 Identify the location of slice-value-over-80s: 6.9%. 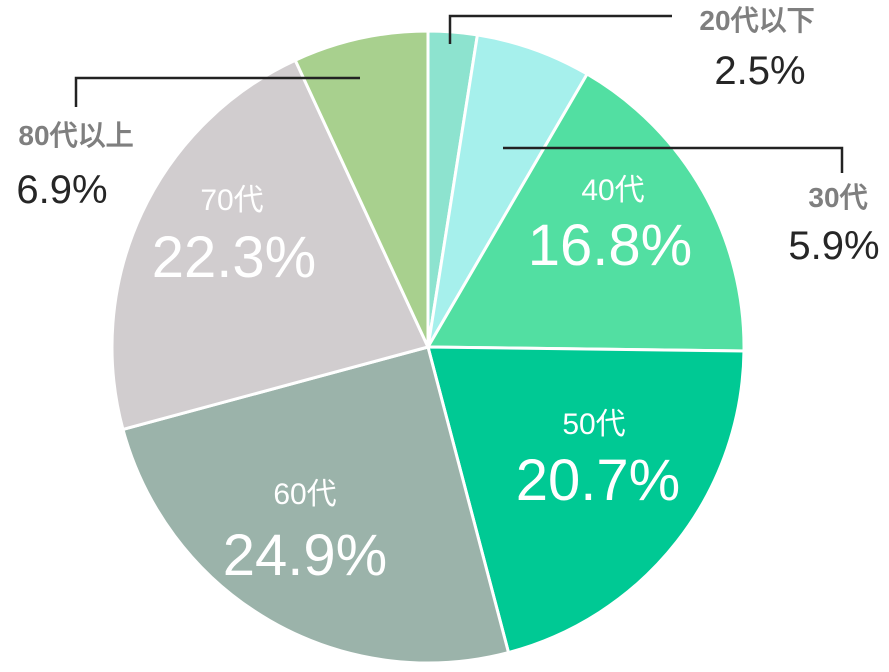
(61, 190).